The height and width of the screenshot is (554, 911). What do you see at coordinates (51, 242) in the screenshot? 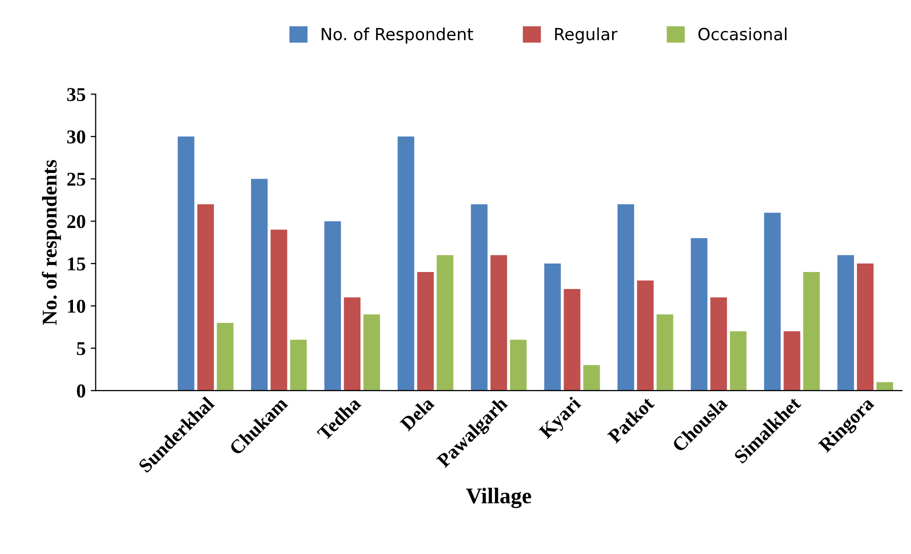
I see `y-axis-title: No. of respondents` at bounding box center [51, 242].